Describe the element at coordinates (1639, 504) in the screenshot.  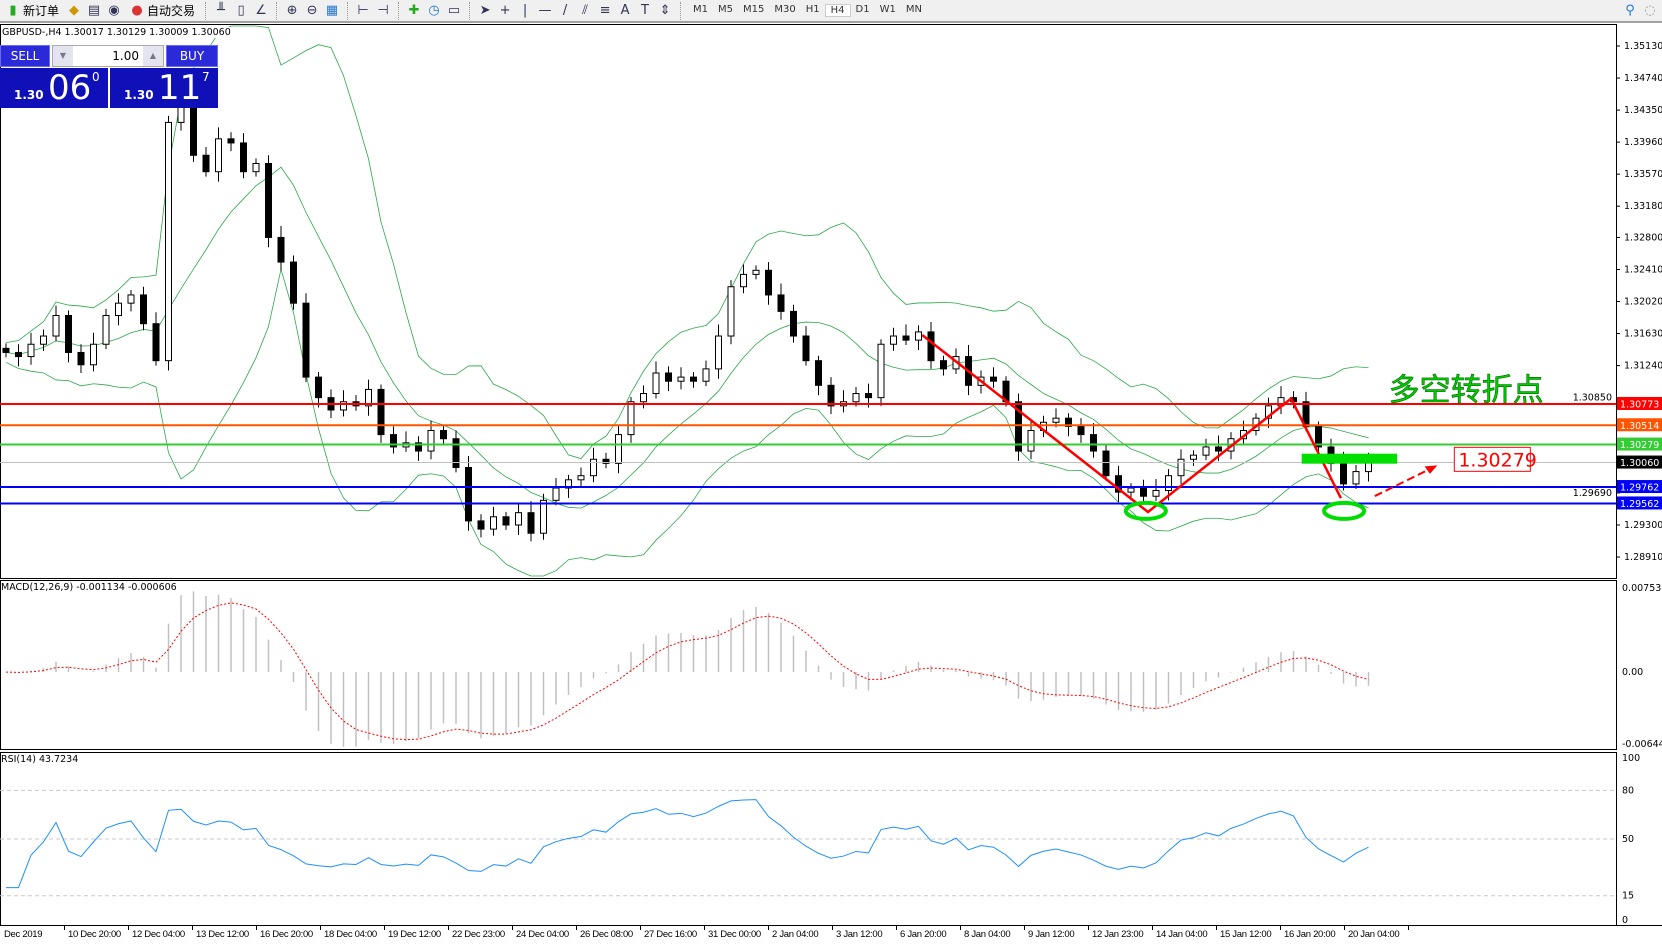
I see `price-level-label: 1.29562` at that location.